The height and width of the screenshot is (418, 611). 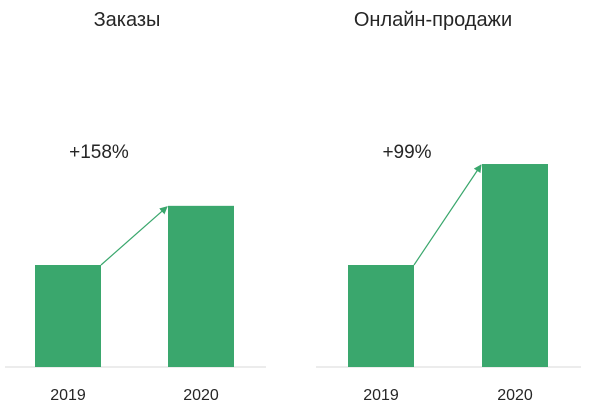 I want to click on growth-annotation: +99%, so click(x=406, y=152).